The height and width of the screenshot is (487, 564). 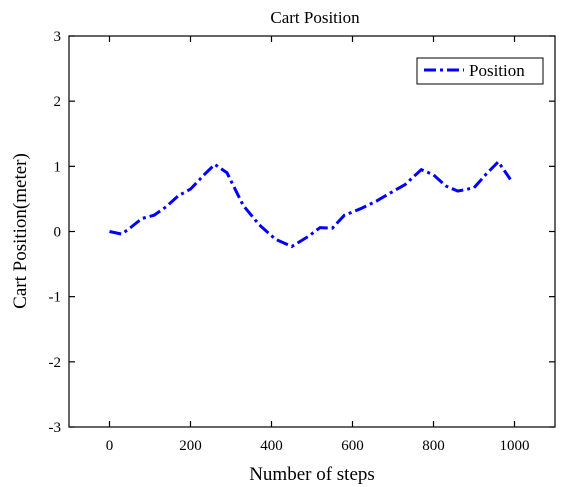 What do you see at coordinates (515, 446) in the screenshot?
I see `x-tick-label: 1000` at bounding box center [515, 446].